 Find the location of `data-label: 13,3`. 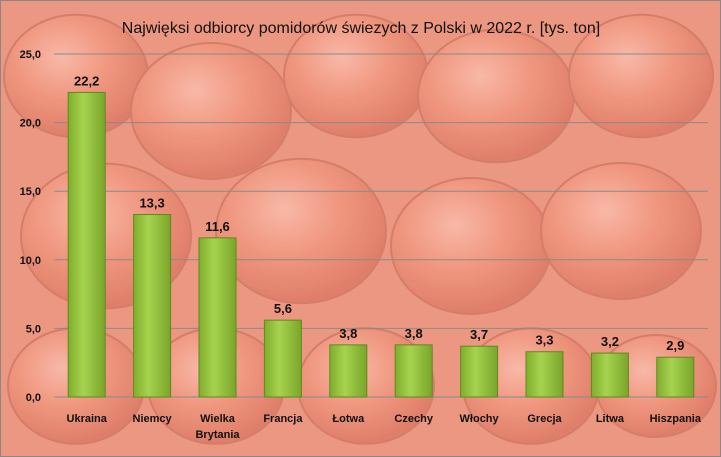

data-label: 13,3 is located at coordinates (151, 203).